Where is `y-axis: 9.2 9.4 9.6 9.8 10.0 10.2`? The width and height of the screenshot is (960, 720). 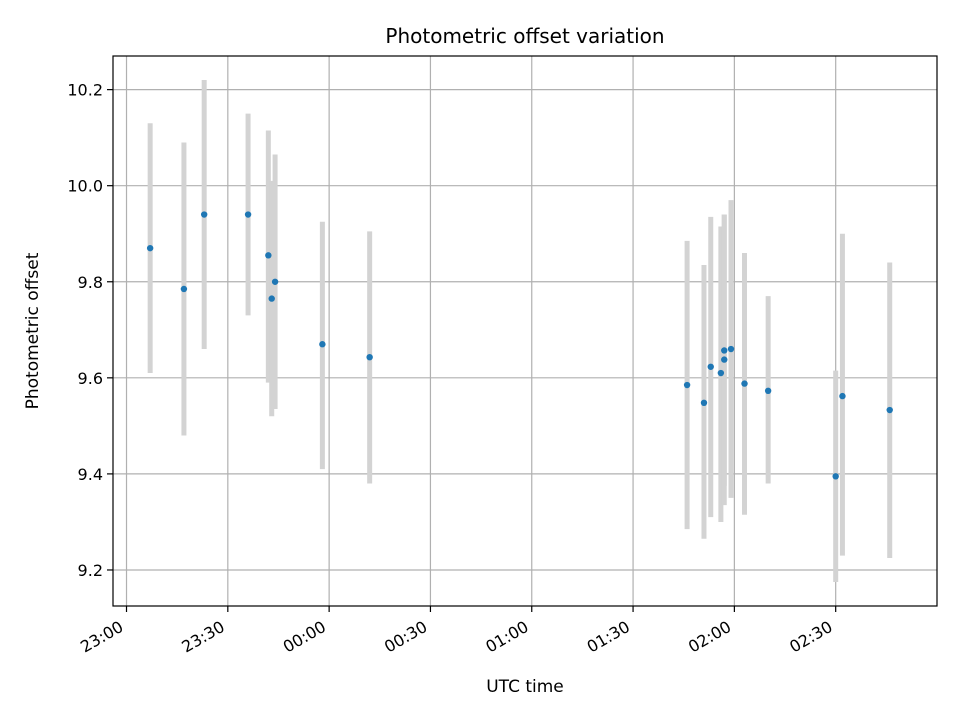 y-axis: 9.2 9.4 9.6 9.8 10.0 10.2 is located at coordinates (90, 330).